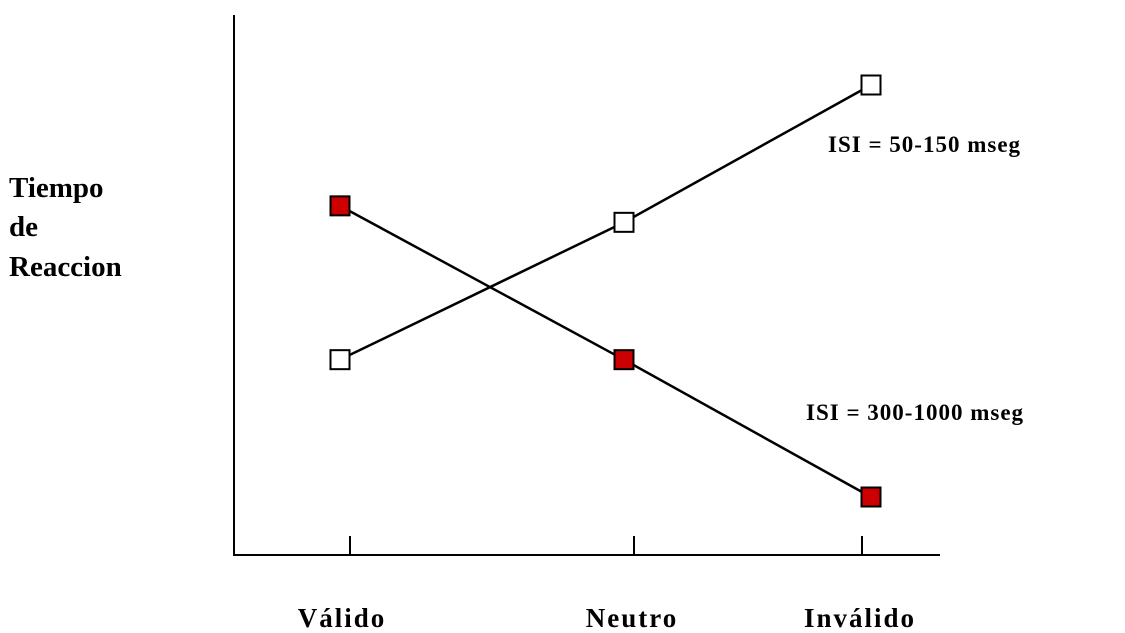 The height and width of the screenshot is (633, 1125). What do you see at coordinates (924, 144) in the screenshot?
I see `series-label-isi-50-150: ISI = 50-150 mseg` at bounding box center [924, 144].